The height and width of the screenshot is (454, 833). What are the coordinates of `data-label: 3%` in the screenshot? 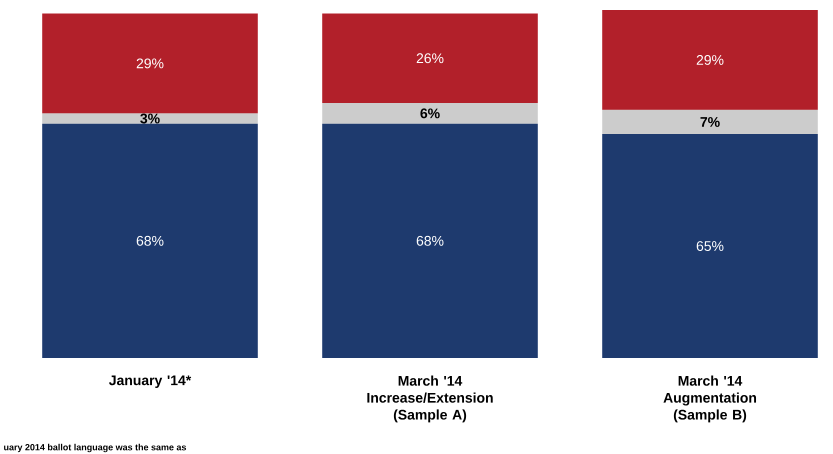 It's located at (150, 119).